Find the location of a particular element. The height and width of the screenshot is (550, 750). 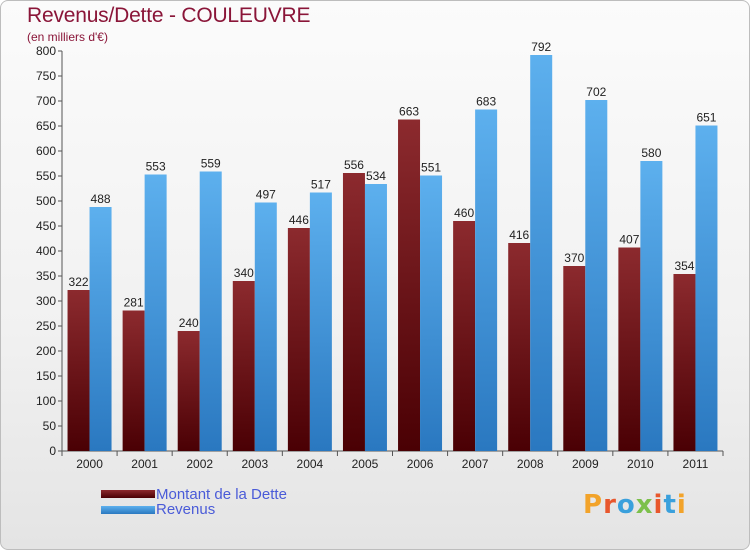

y-tick-label: 250 is located at coordinates (46, 326).